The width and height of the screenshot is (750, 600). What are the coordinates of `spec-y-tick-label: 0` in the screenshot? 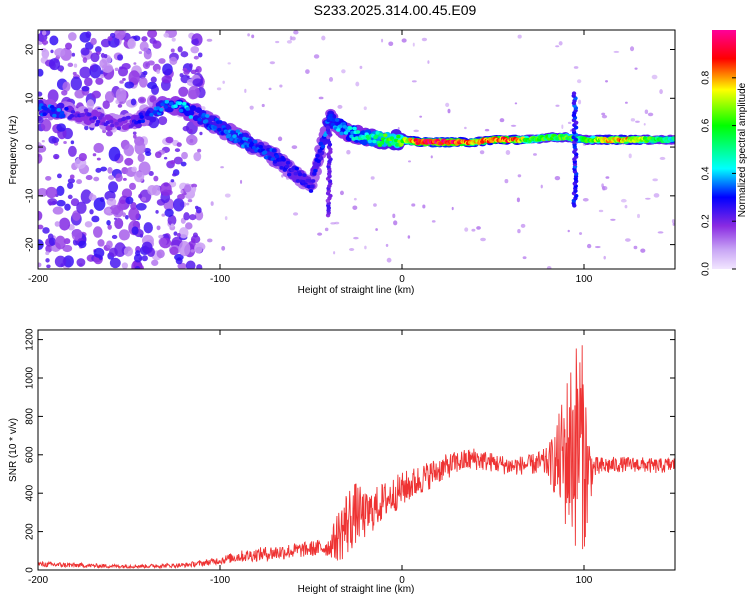 It's located at (30, 147).